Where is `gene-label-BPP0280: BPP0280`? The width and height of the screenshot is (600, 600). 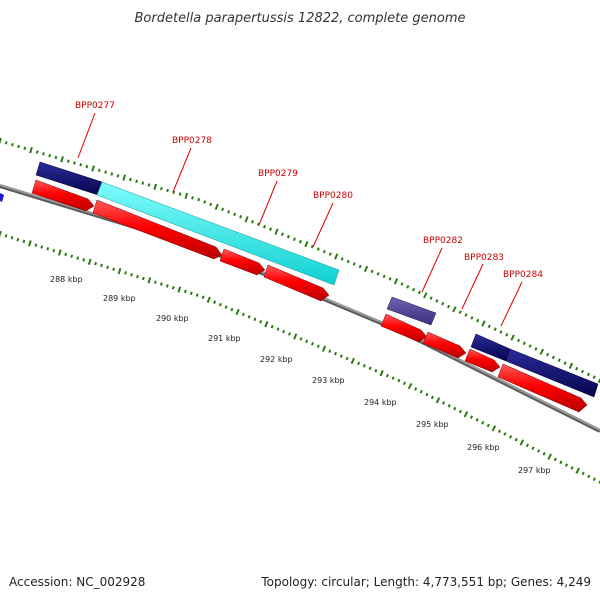
gene-label-BPP0280: BPP0280 is located at coordinates (333, 196).